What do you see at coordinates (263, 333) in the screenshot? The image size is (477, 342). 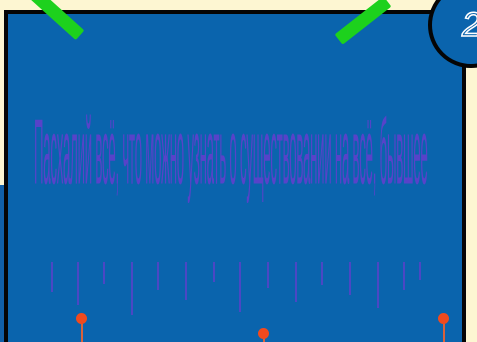 I see `marker-dot-center` at bounding box center [263, 333].